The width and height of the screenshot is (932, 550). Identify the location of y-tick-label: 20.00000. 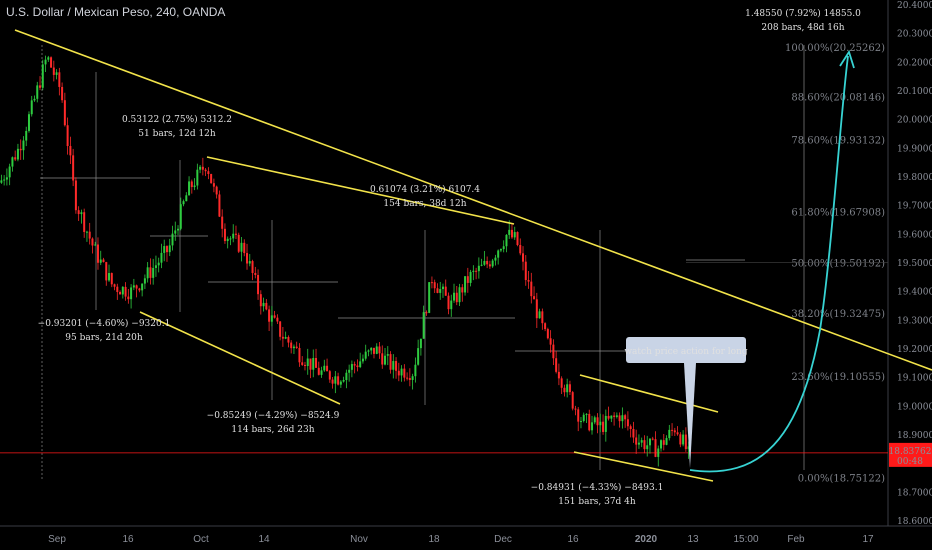
(914, 121).